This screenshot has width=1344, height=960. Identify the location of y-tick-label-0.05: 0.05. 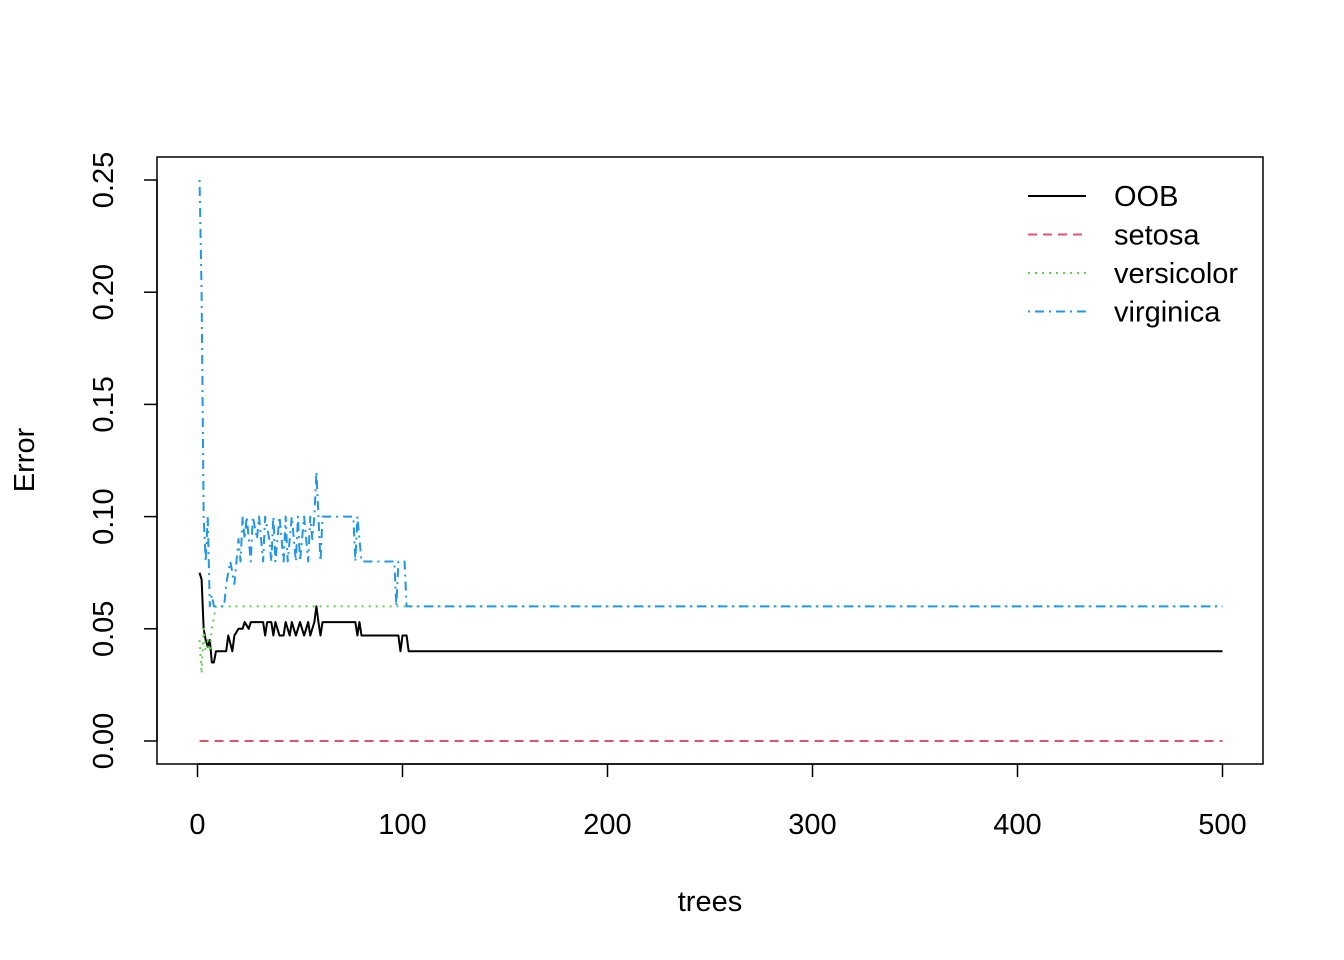
(104, 629).